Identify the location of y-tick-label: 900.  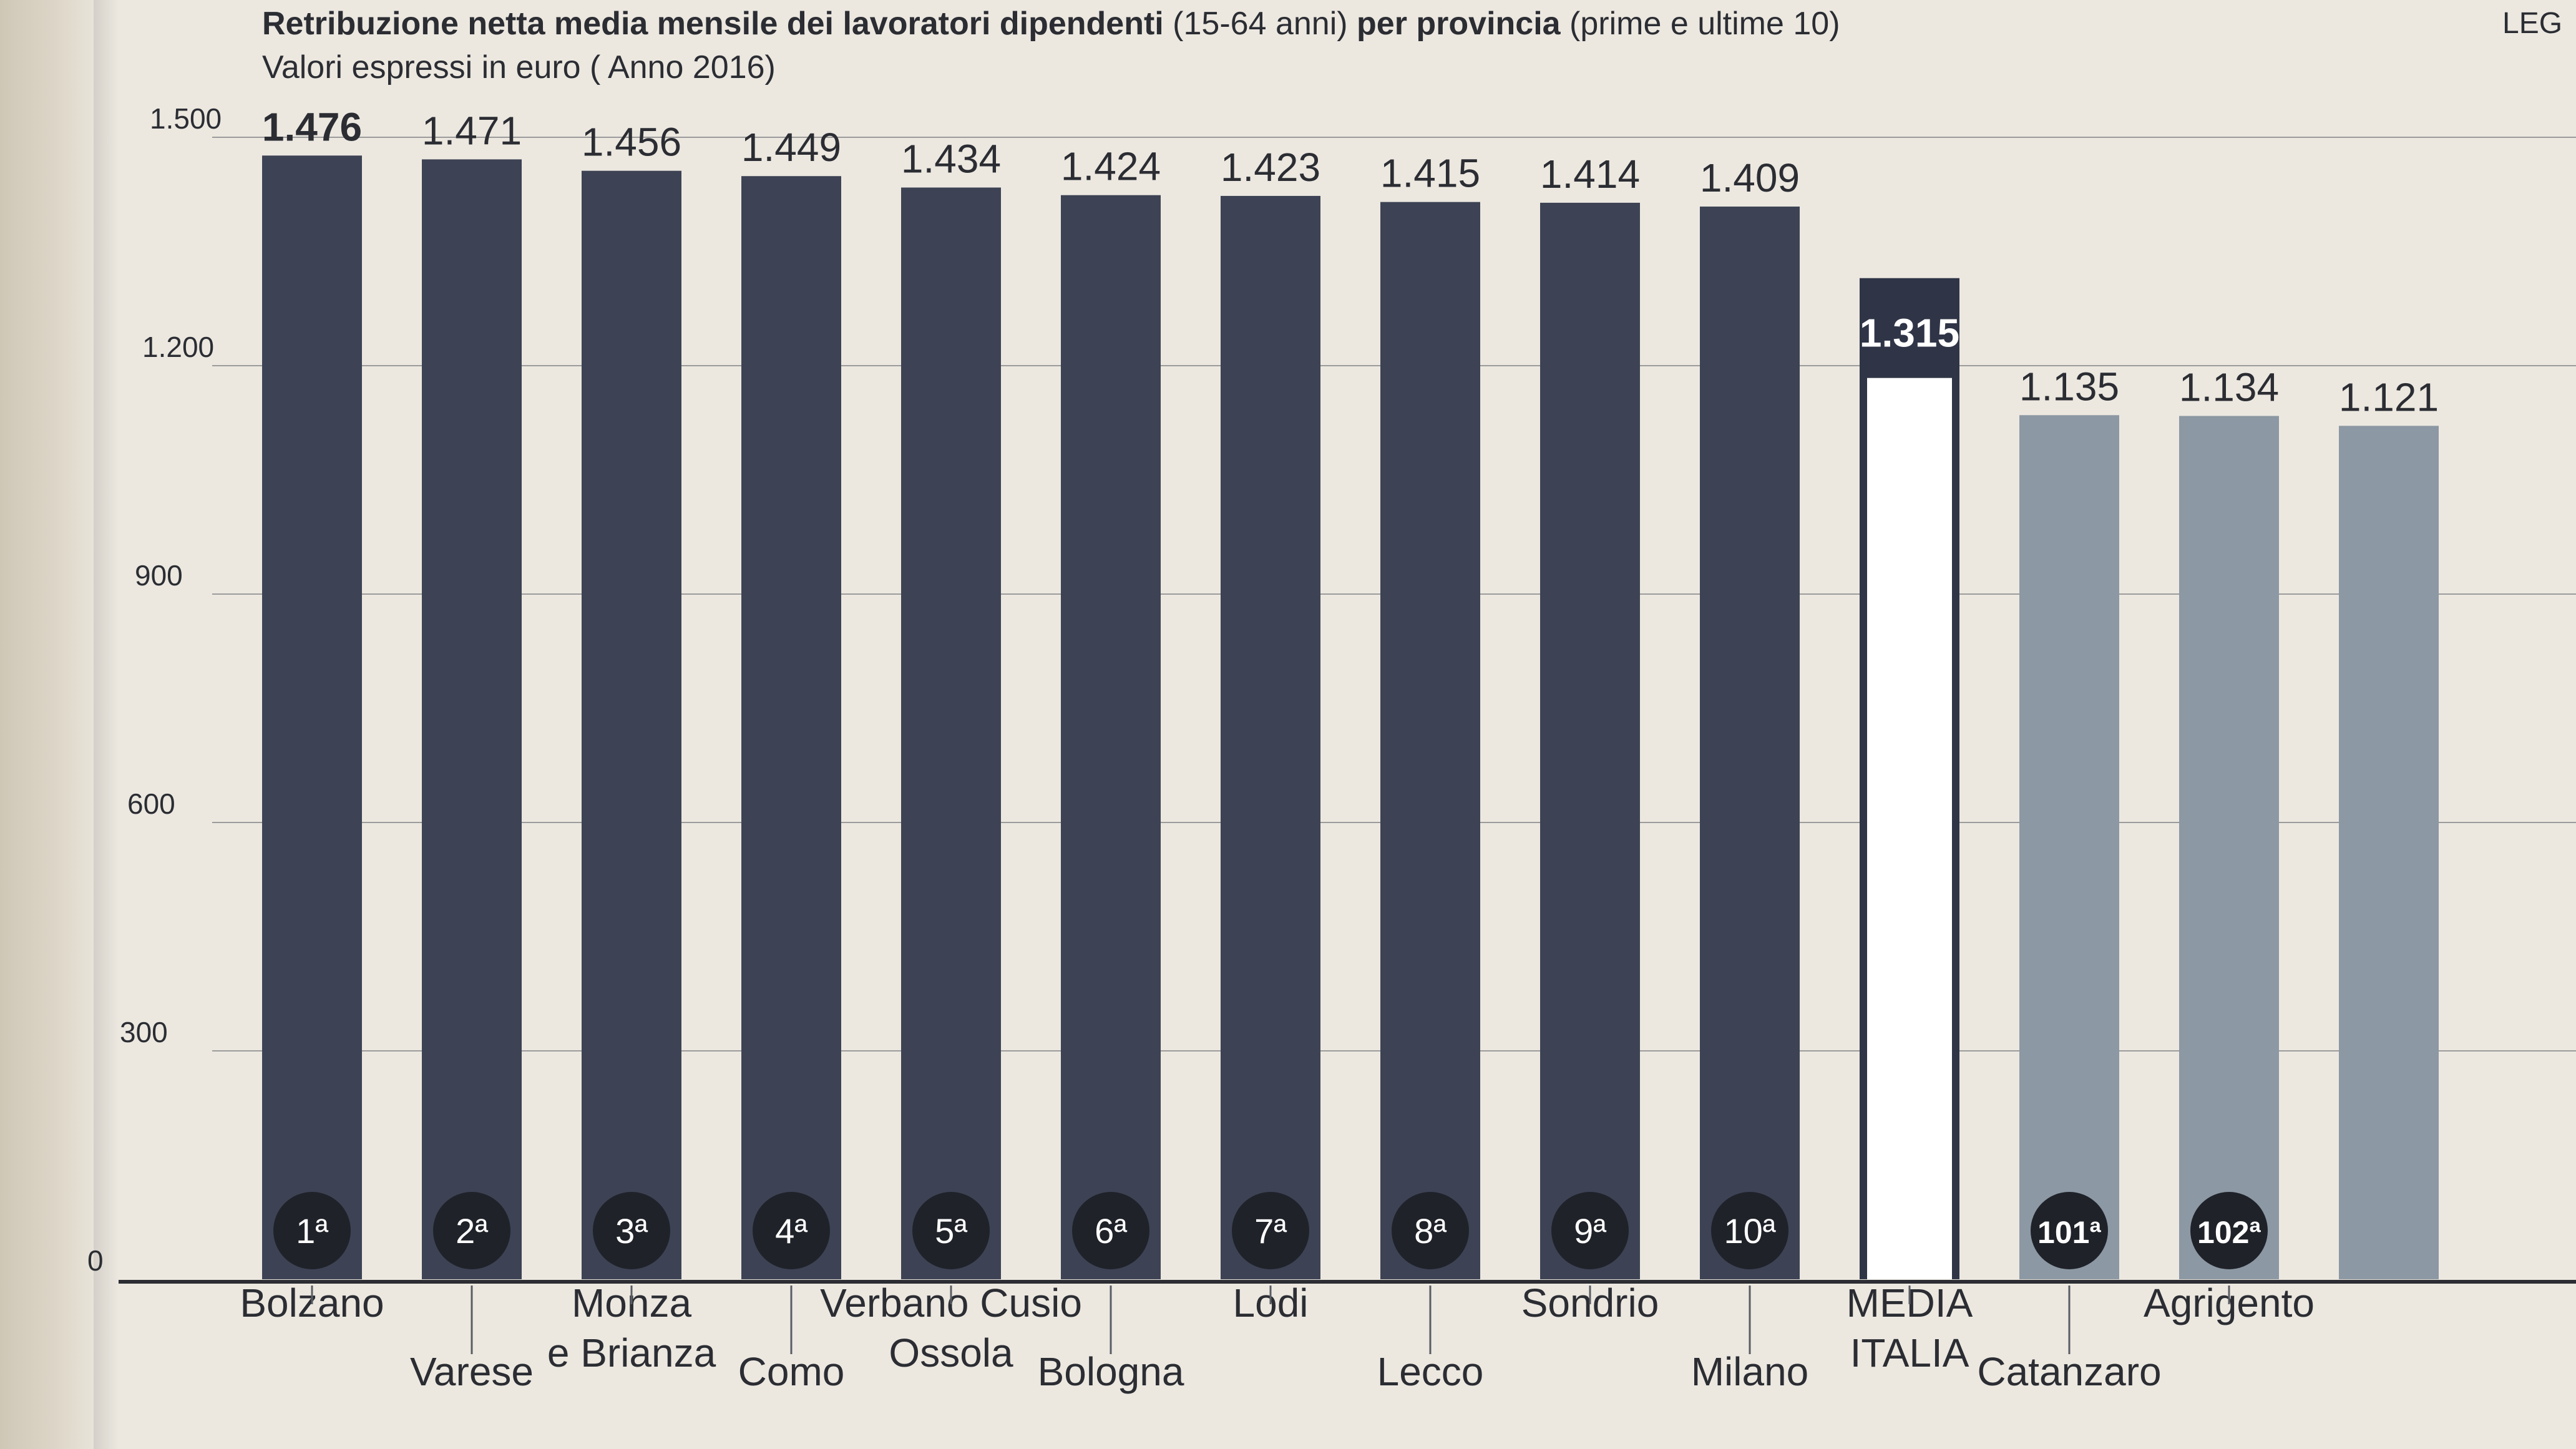
(159, 575).